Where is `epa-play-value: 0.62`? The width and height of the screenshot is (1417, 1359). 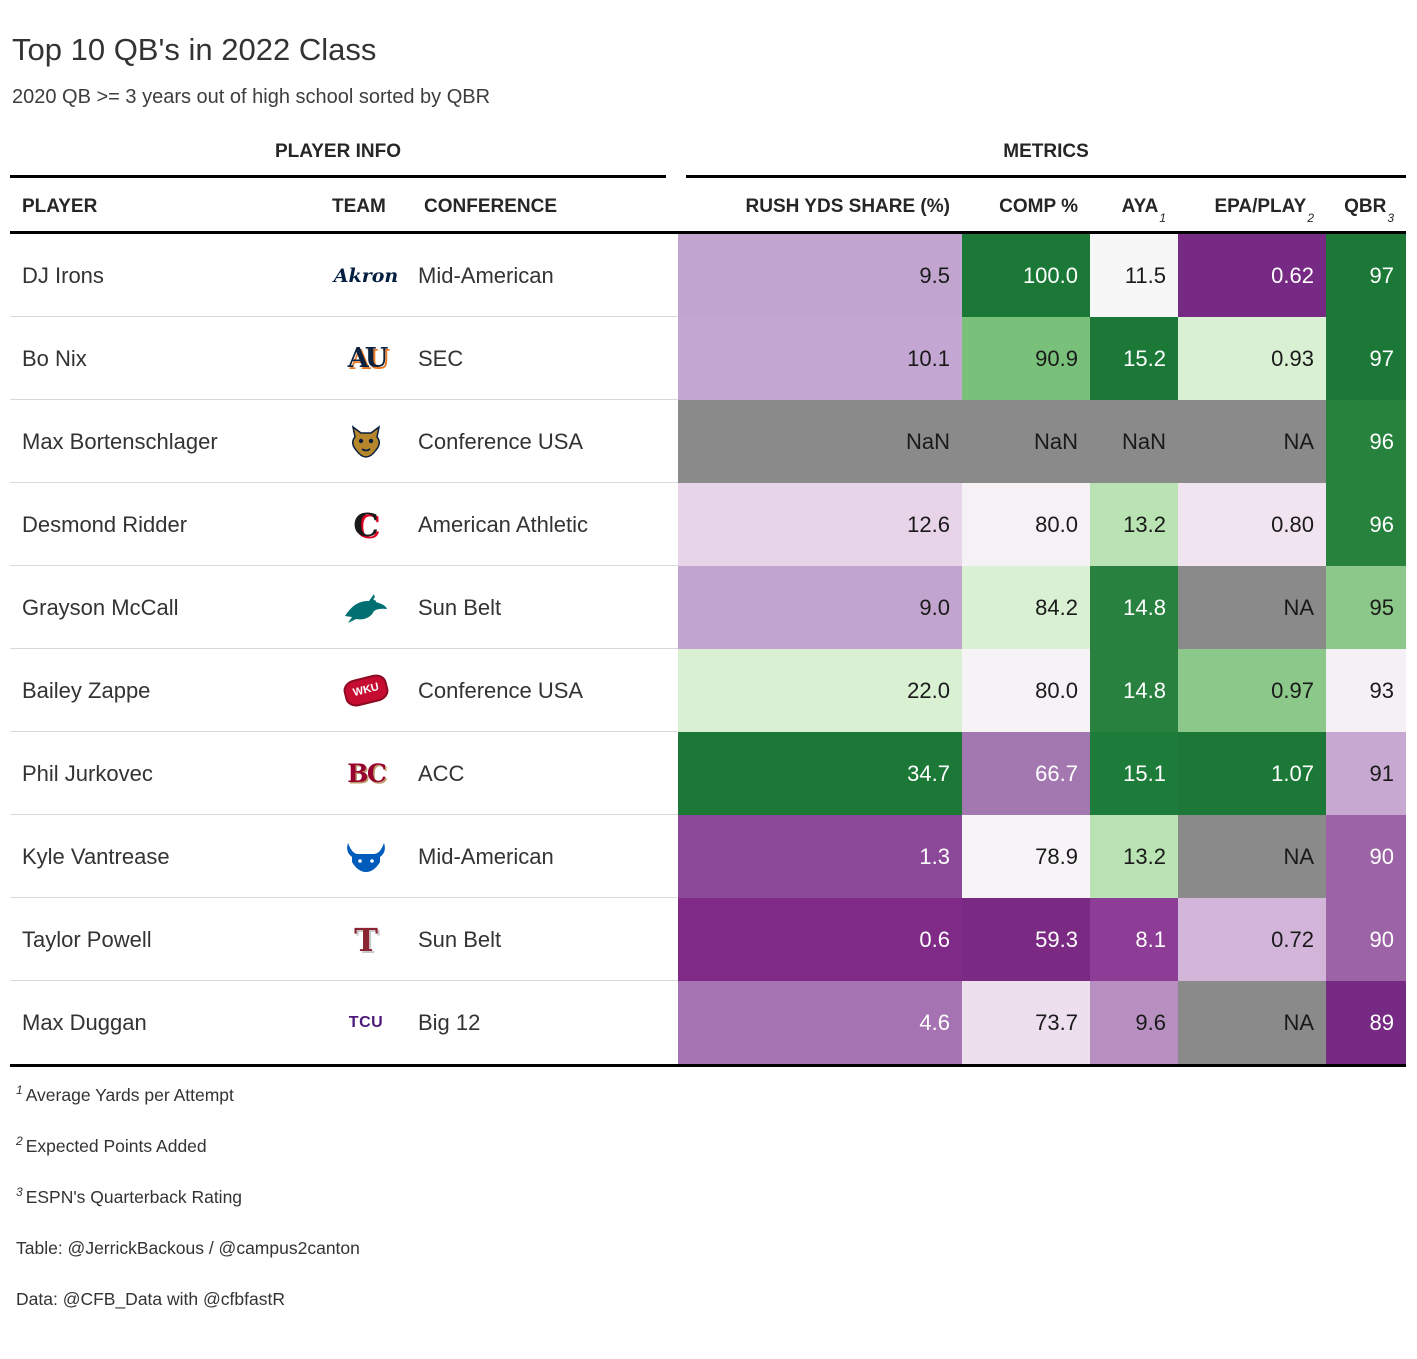
epa-play-value: 0.62 is located at coordinates (1252, 275).